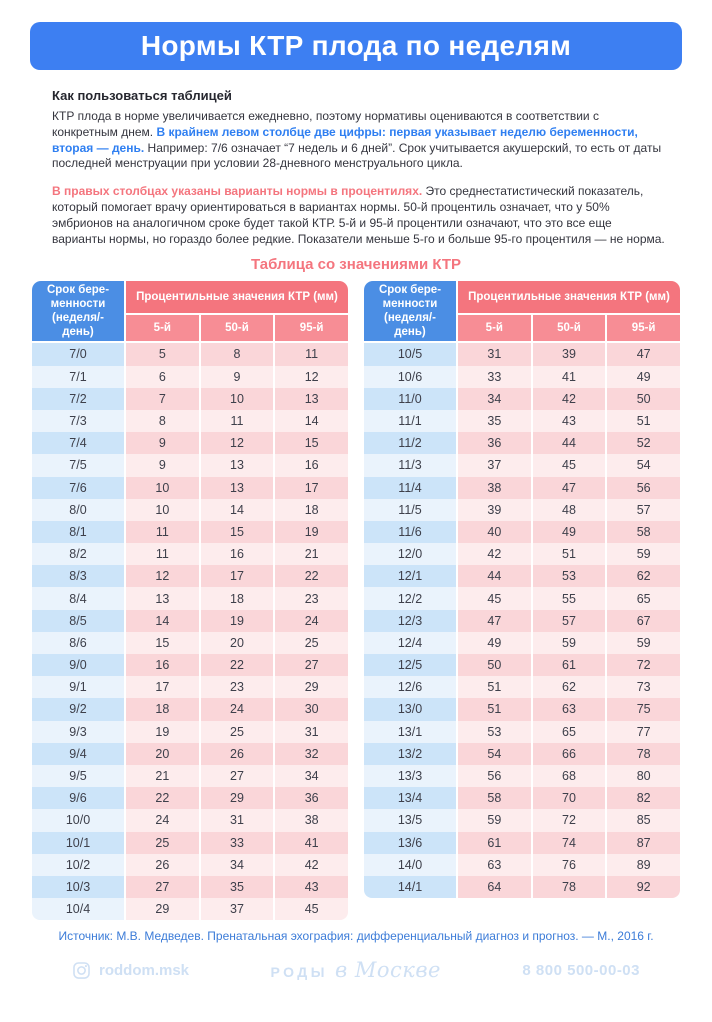 The image size is (712, 1022). Describe the element at coordinates (311, 376) in the screenshot. I see `value-cell: 12` at that location.